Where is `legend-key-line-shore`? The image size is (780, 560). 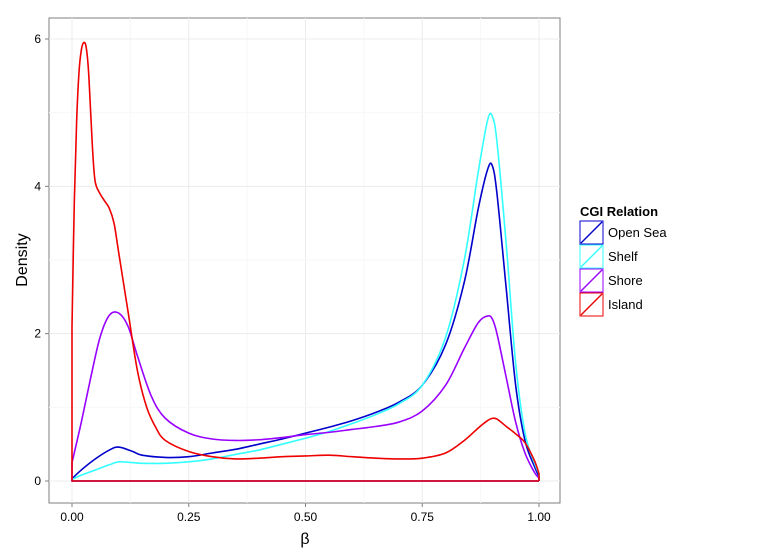
legend-key-line-shore is located at coordinates (591, 280).